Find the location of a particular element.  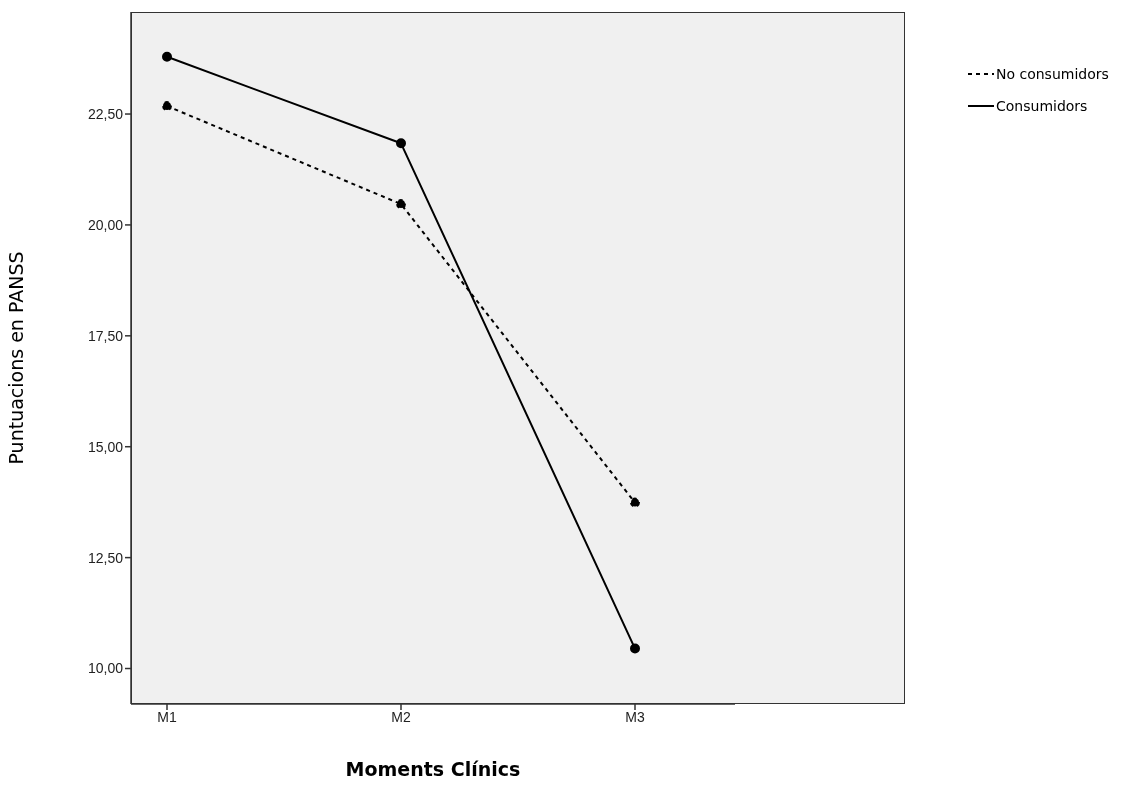

legend-label: No consumidors is located at coordinates (1052, 74).